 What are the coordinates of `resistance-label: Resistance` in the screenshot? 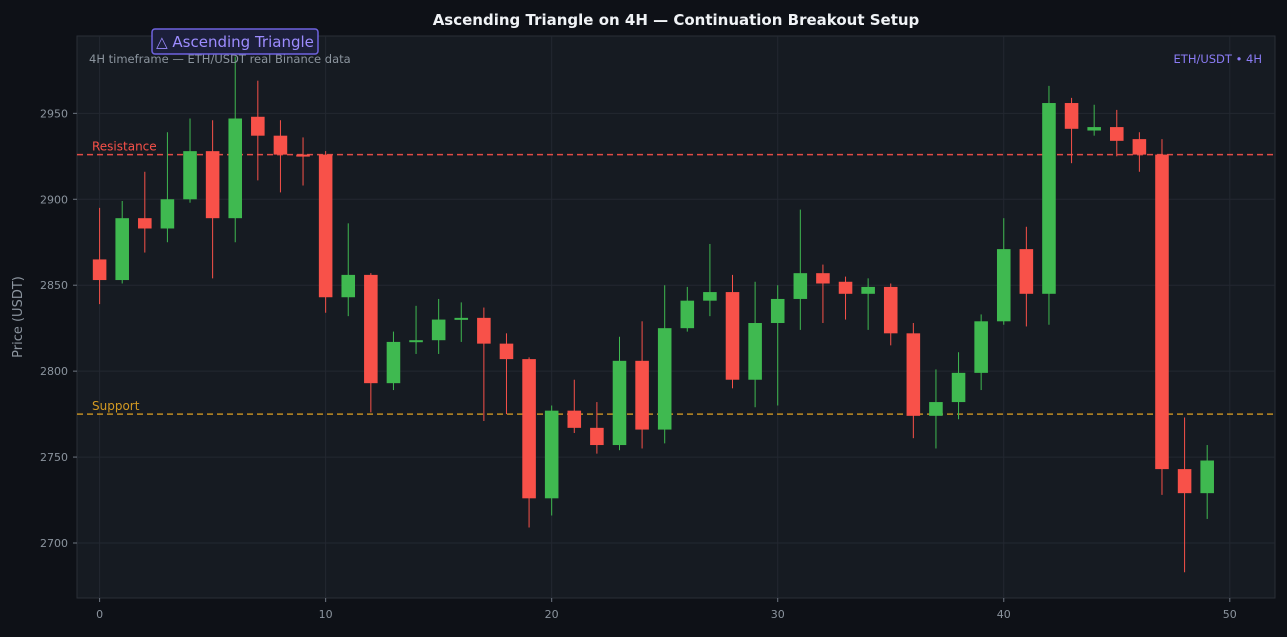 It's located at (124, 147).